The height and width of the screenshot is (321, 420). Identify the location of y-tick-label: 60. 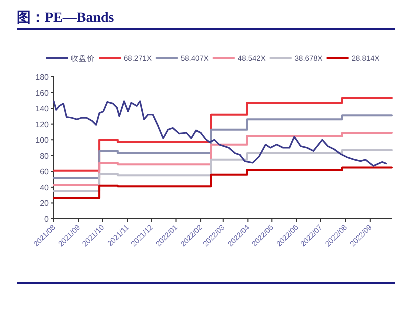
(45, 172).